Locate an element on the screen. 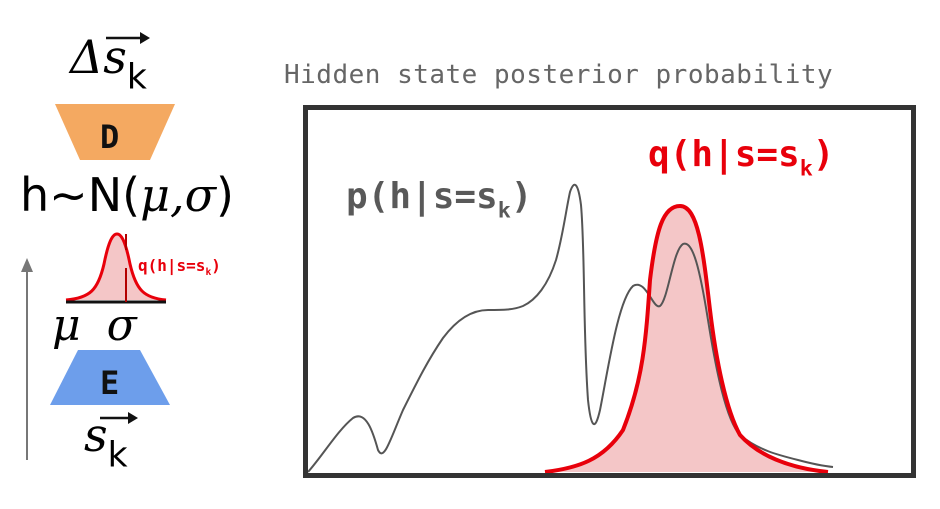  decoder-block is located at coordinates (115, 132).